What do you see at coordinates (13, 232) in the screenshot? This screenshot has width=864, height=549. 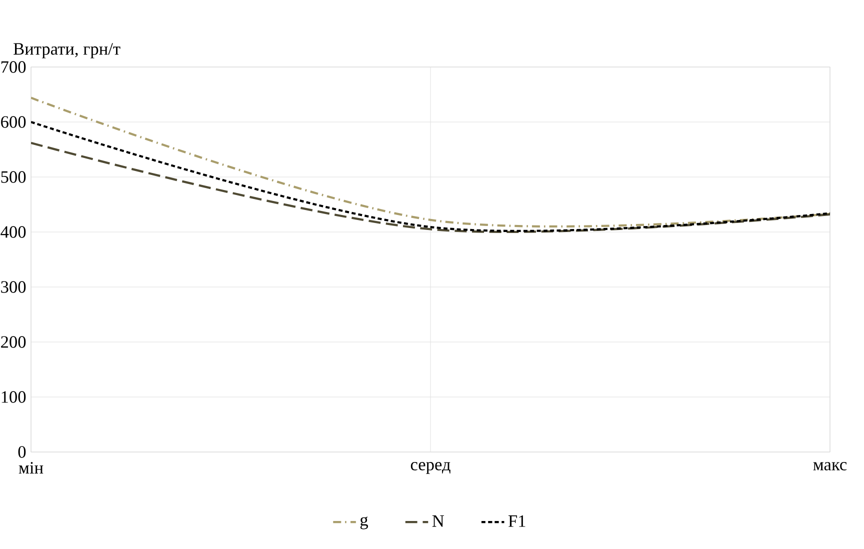 I see `y-tick-label: 400` at bounding box center [13, 232].